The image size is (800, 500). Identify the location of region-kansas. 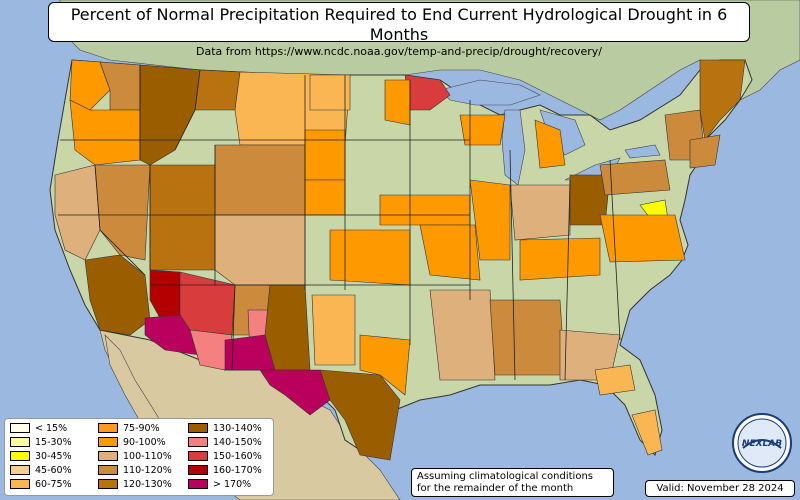
(370, 257).